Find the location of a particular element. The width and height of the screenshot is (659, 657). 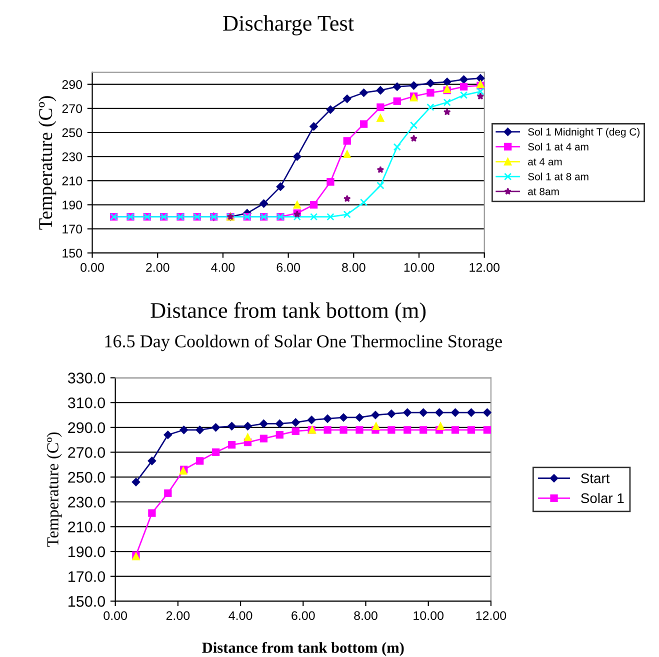

y-tick-label: 270.0 is located at coordinates (87, 452).